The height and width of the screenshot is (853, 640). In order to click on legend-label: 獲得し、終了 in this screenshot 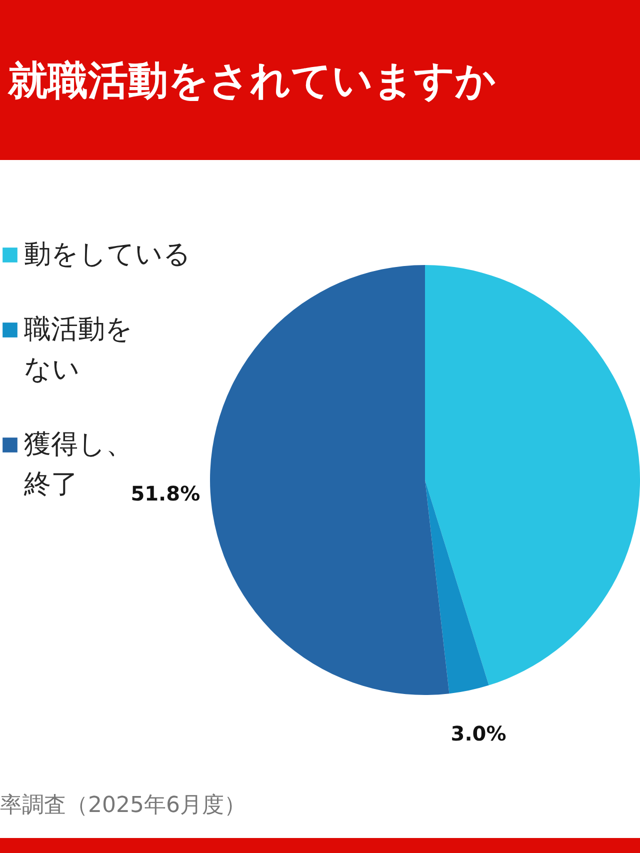, I will do `click(78, 464)`.